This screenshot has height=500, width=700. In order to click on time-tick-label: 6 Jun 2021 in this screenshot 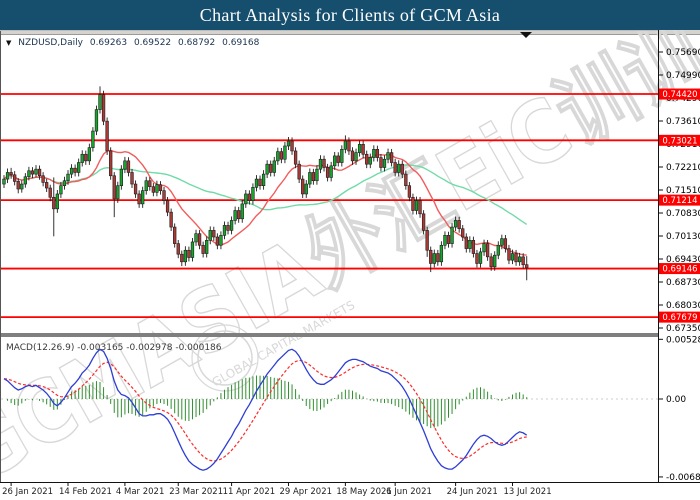, I will do `click(409, 492)`.